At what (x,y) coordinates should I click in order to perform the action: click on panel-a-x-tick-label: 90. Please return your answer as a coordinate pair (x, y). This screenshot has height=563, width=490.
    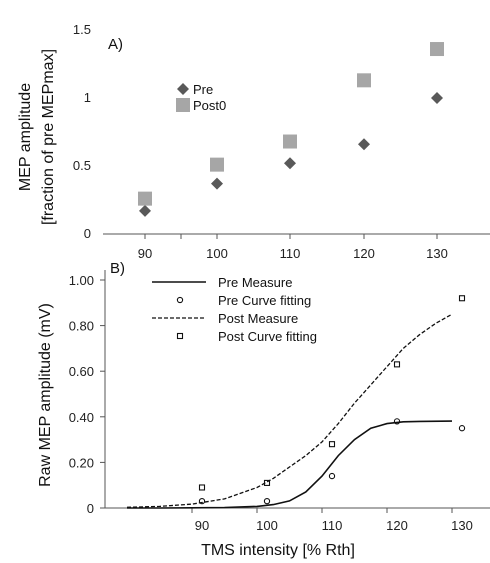
    Looking at the image, I should click on (145, 253).